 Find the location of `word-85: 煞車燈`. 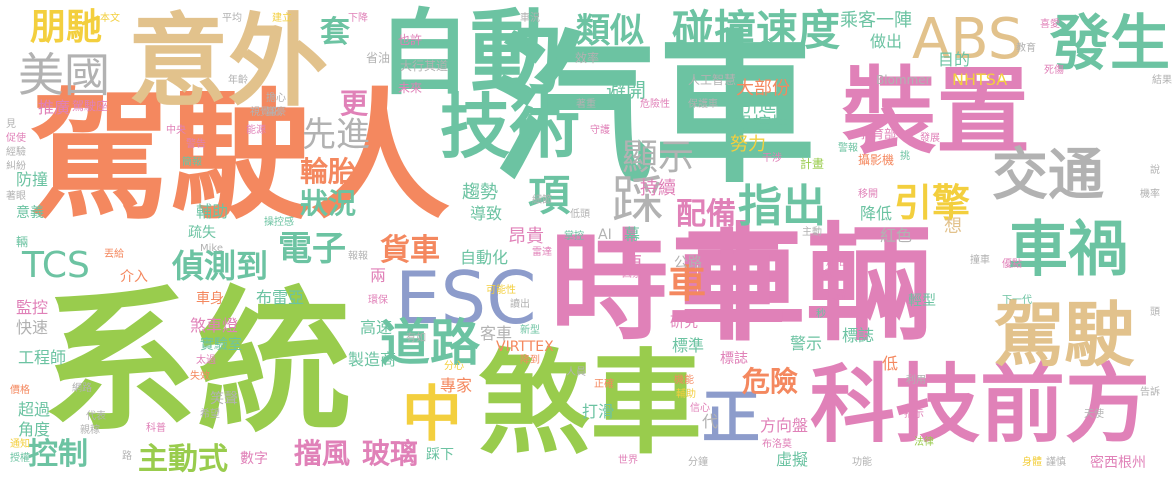

word-85: 煞車燈 is located at coordinates (214, 325).